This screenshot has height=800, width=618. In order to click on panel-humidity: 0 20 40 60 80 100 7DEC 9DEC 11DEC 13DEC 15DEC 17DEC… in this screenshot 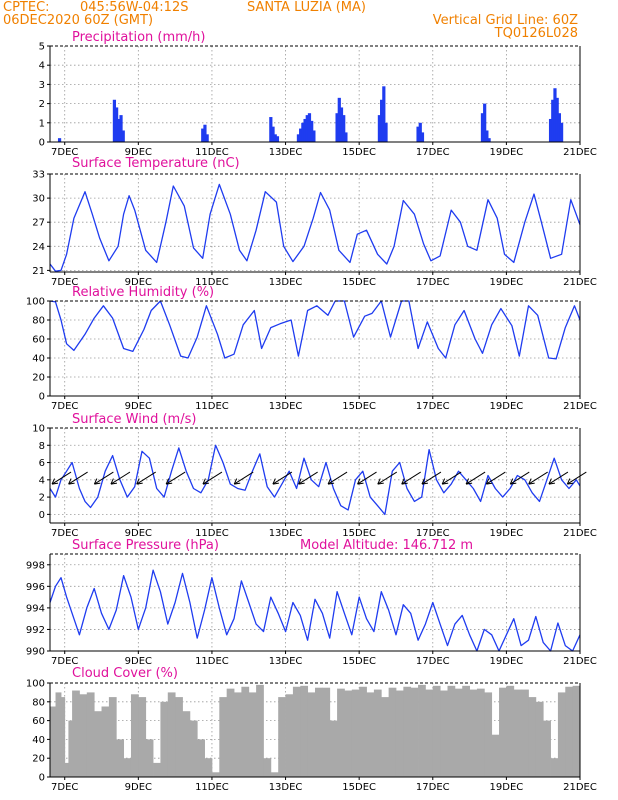, I will do `click(311, 348)`.